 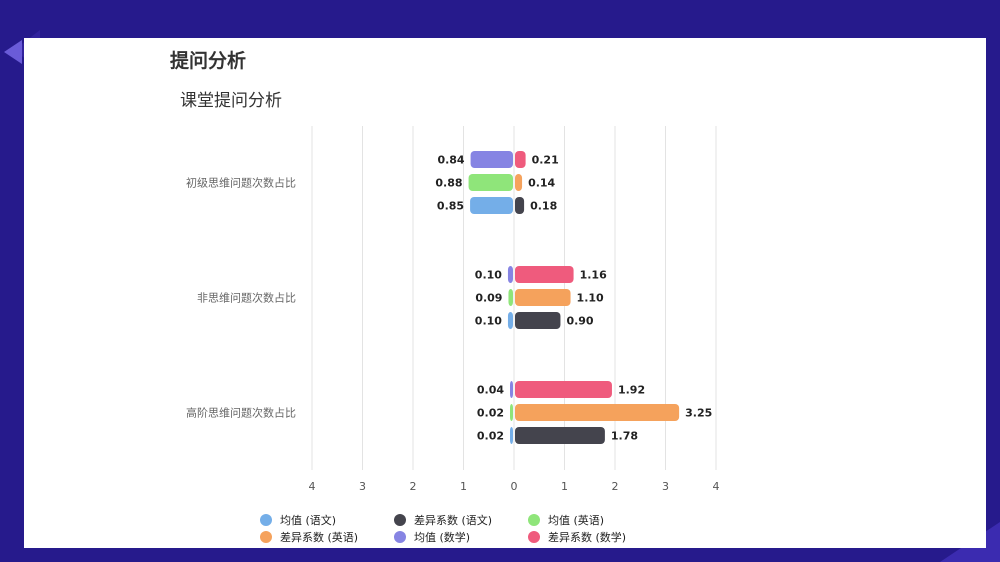 What do you see at coordinates (490, 390) in the screenshot?
I see `data-label-left: 0.04` at bounding box center [490, 390].